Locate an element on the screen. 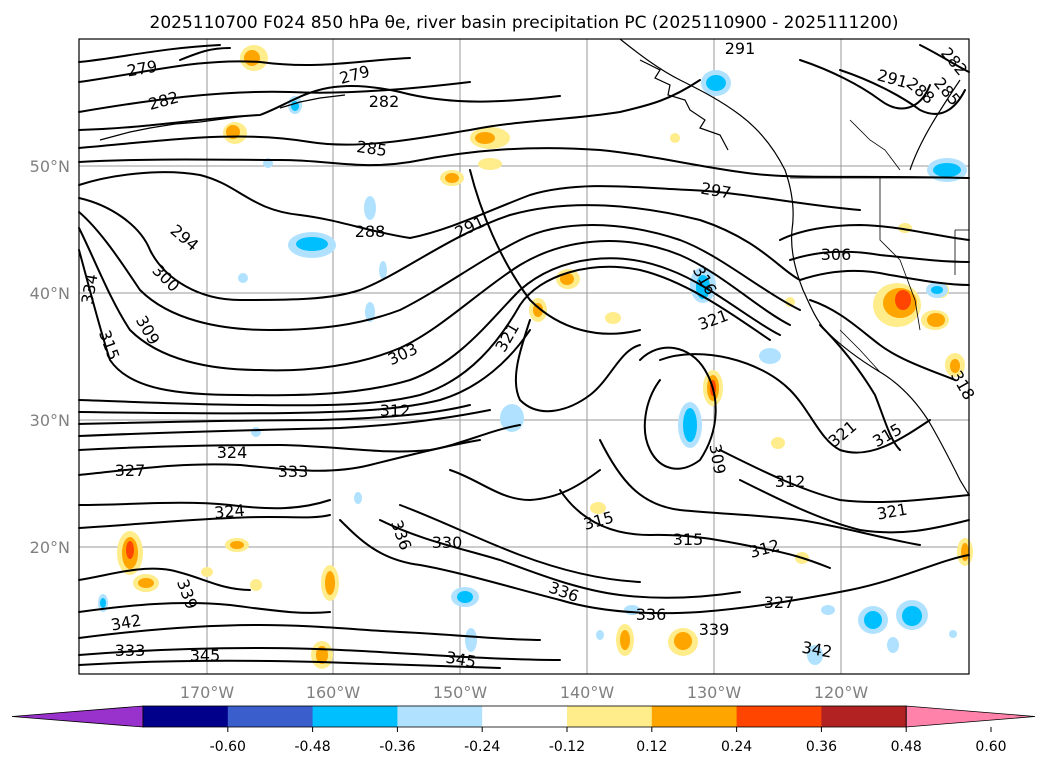 The image size is (1047, 767). colorbar-extend-min is located at coordinates (77, 716).